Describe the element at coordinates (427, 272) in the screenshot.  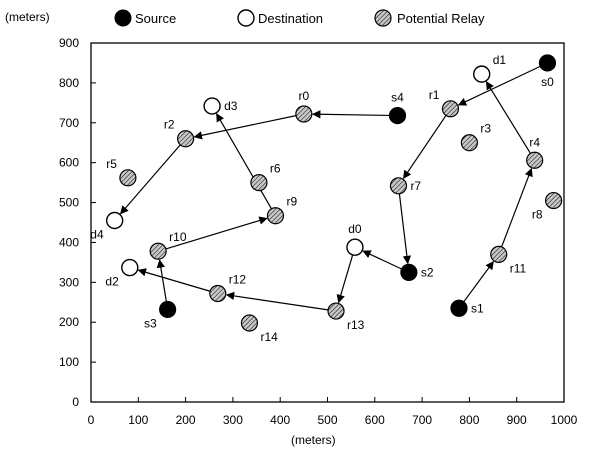
I see `node-label-s2: s2` at that location.